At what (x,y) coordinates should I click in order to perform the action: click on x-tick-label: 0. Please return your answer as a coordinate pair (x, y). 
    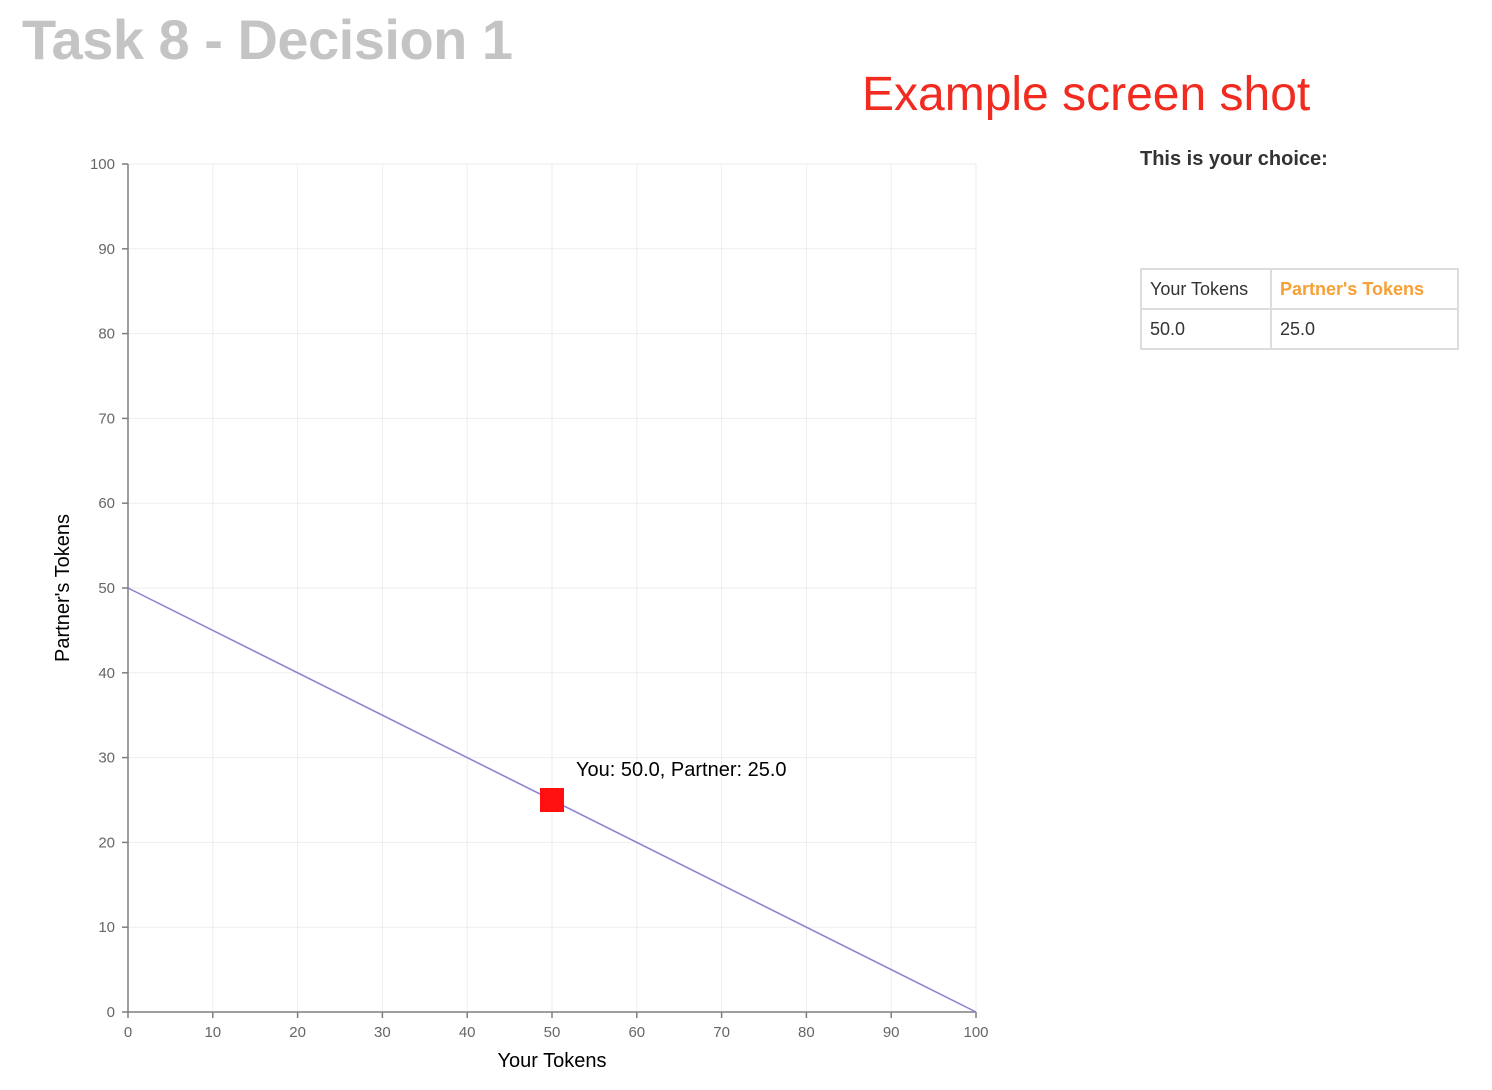
    Looking at the image, I should click on (128, 1032).